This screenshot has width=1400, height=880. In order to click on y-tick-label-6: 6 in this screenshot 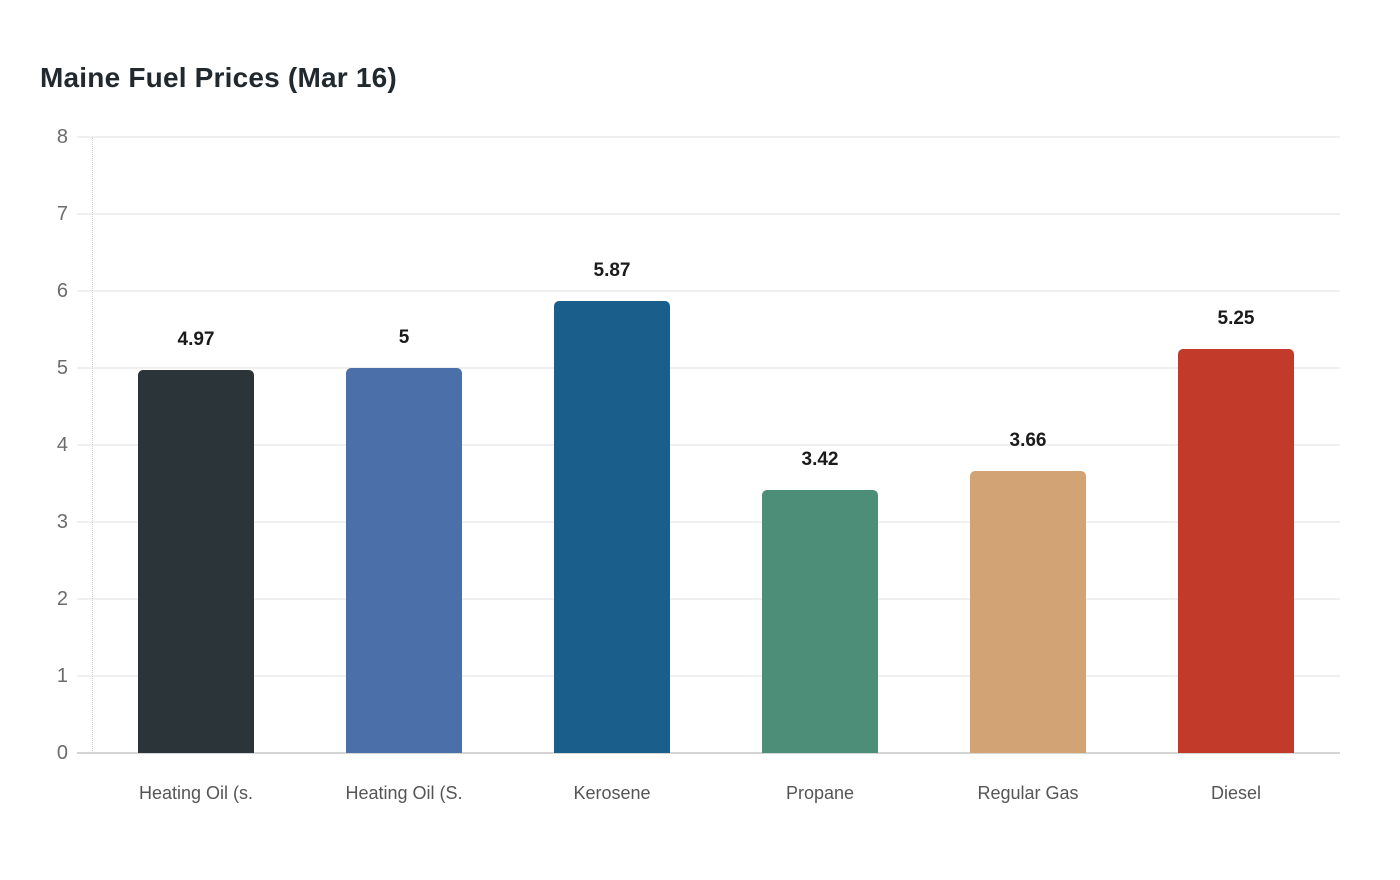, I will do `click(62, 291)`.